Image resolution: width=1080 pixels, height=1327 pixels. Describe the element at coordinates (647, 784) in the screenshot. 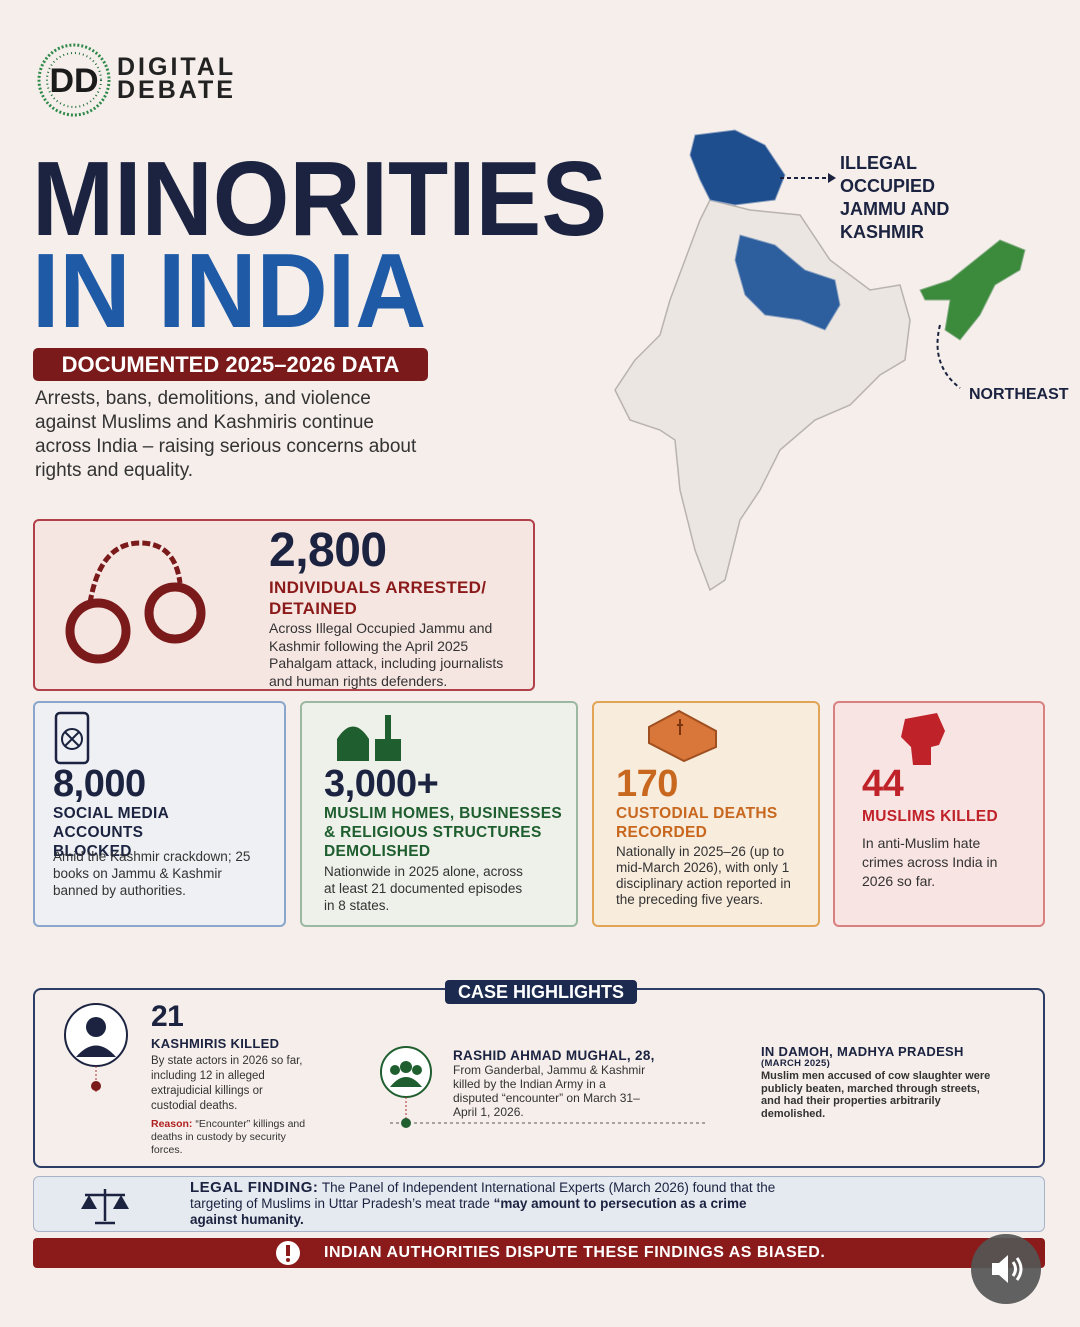

I see `stat-number: 170` at that location.